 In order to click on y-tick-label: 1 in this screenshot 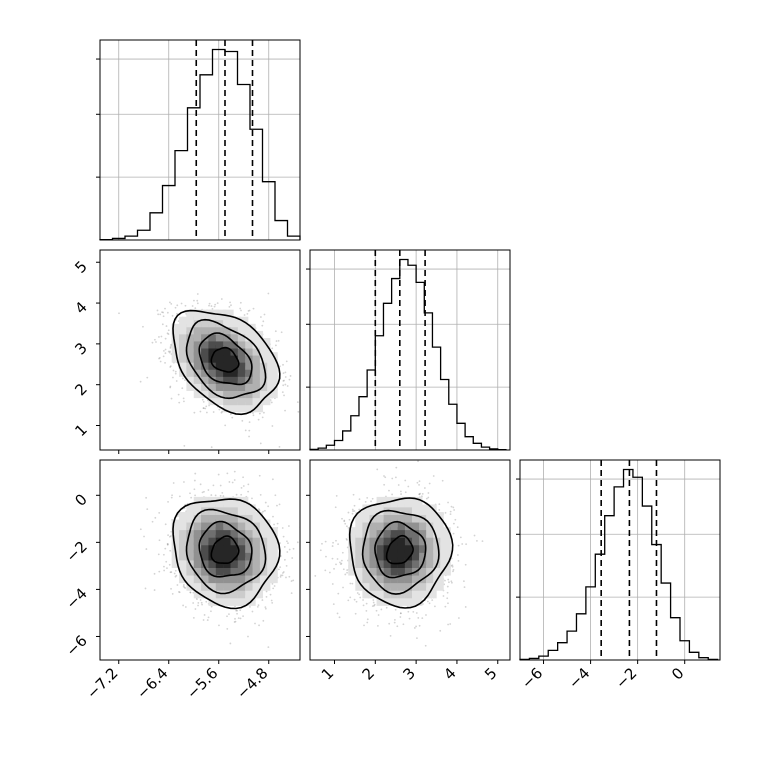, I will do `click(80, 430)`.